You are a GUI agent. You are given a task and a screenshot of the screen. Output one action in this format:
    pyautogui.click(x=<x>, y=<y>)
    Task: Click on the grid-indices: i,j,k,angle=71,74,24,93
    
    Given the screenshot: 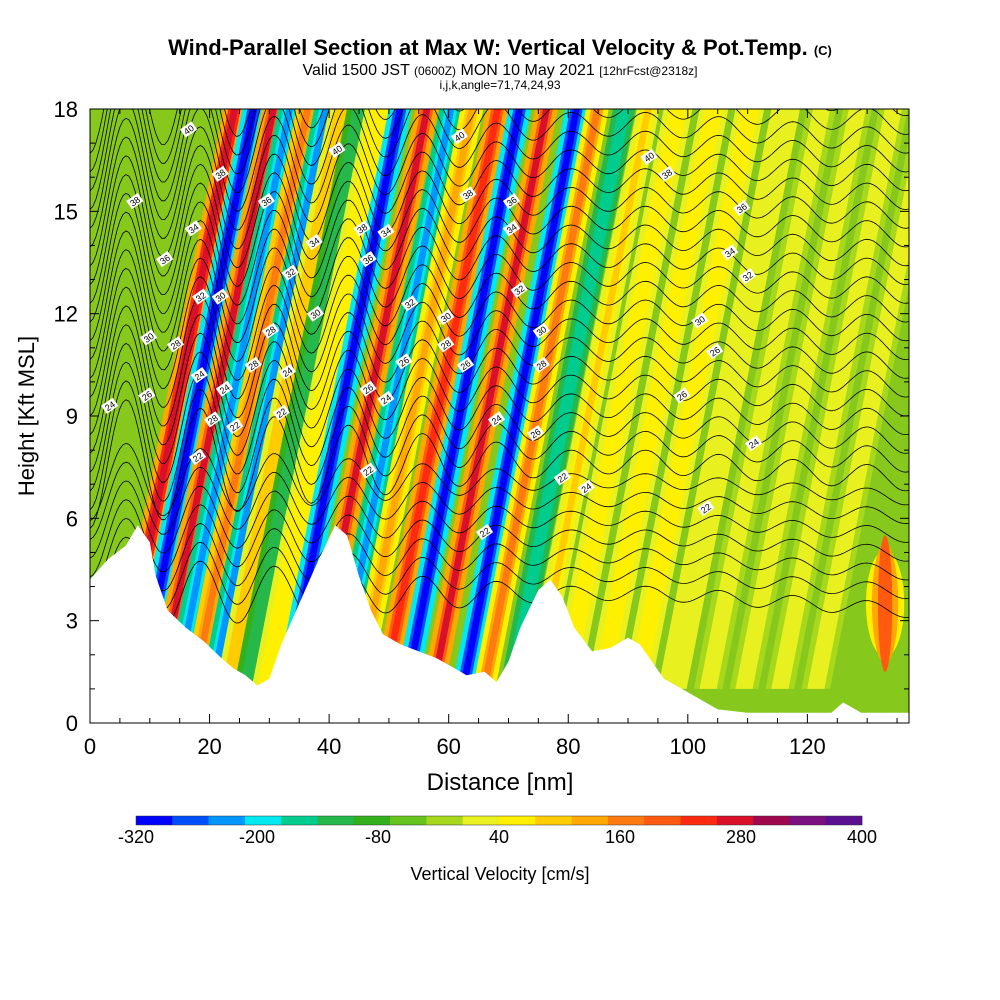 What is the action you would take?
    pyautogui.click(x=500, y=85)
    